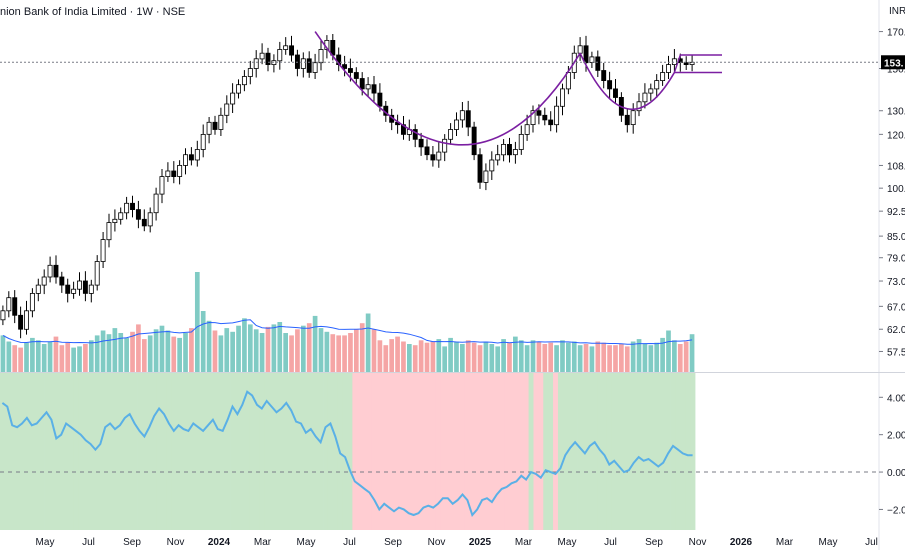 Image resolution: width=905 pixels, height=550 pixels. I want to click on currency-label: INR, so click(897, 11).